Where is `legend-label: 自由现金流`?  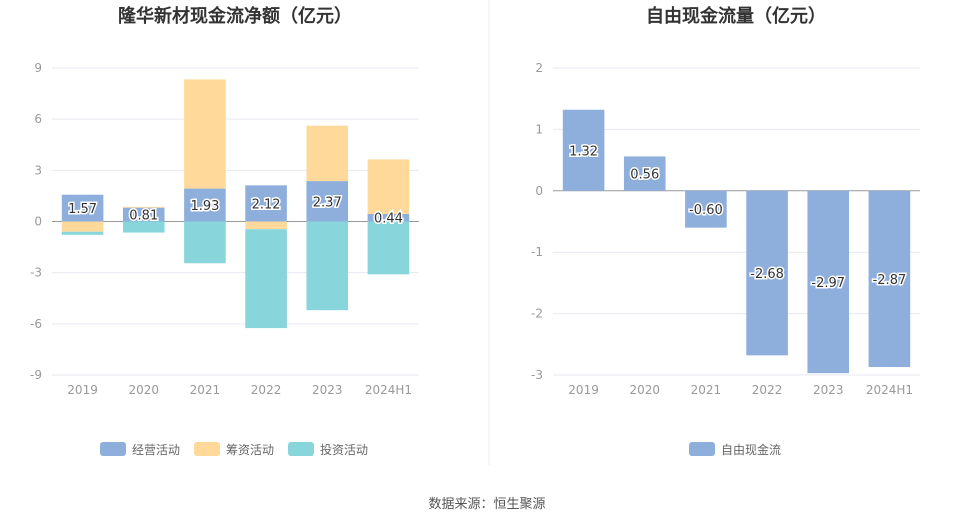
legend-label: 自由现金流 is located at coordinates (751, 449).